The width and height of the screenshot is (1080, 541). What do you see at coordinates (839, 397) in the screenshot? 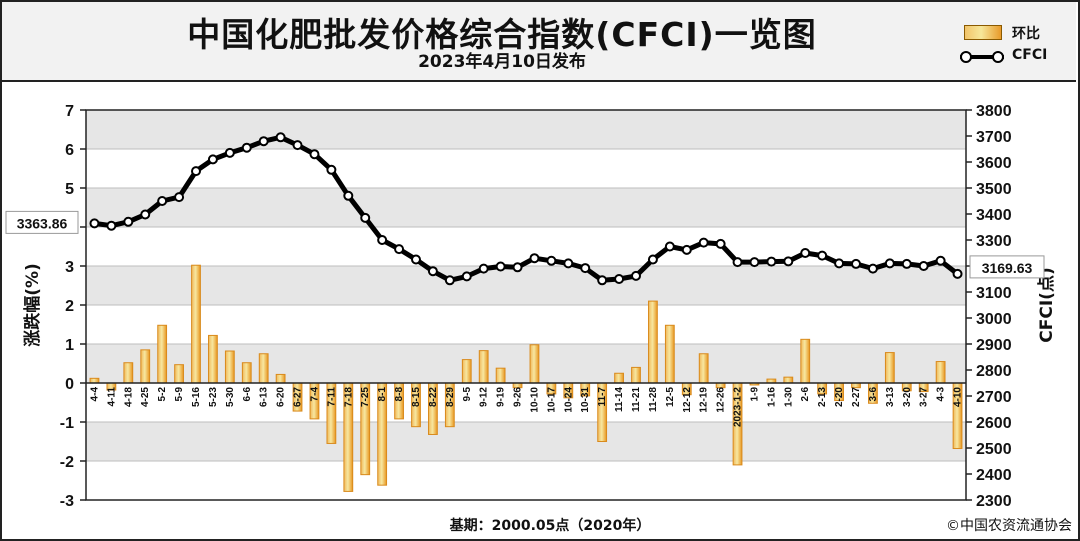
I see `x-tick-label: 2-20` at bounding box center [839, 397].